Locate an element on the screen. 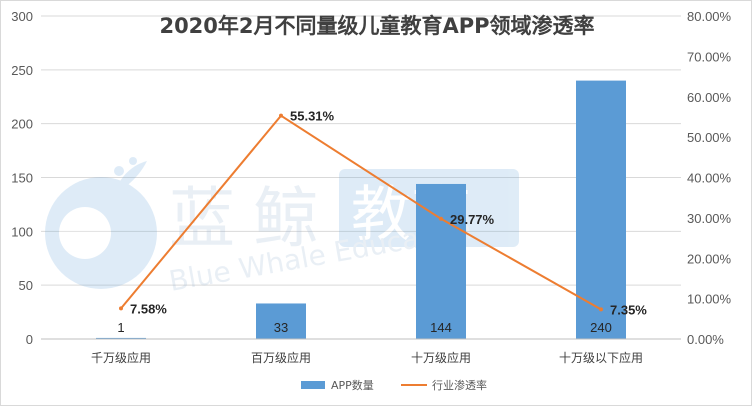  bar-value-label: 33 is located at coordinates (281, 327).